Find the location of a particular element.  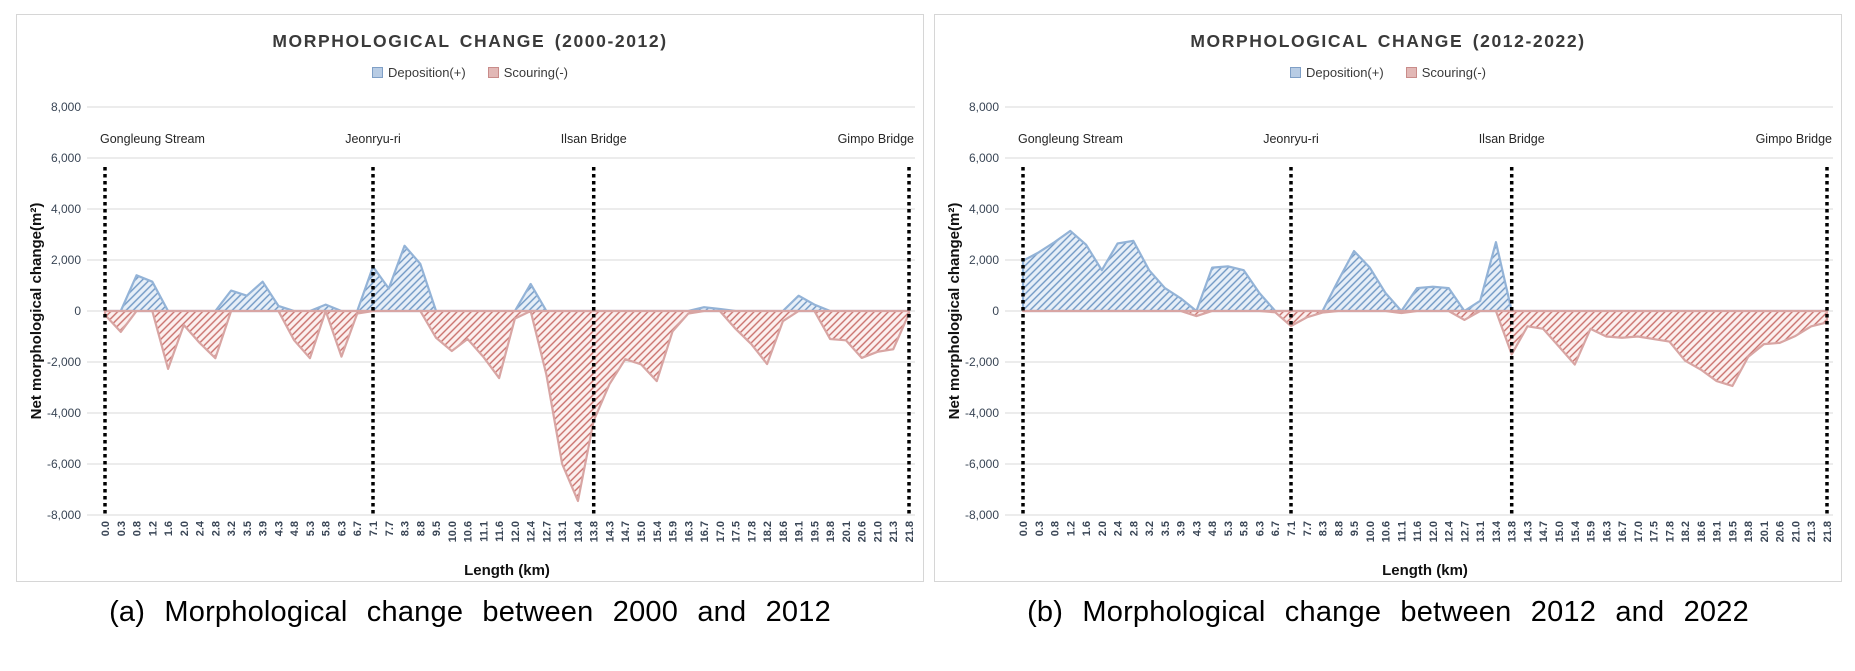

x-tick-label: 6.7 is located at coordinates (358, 528).